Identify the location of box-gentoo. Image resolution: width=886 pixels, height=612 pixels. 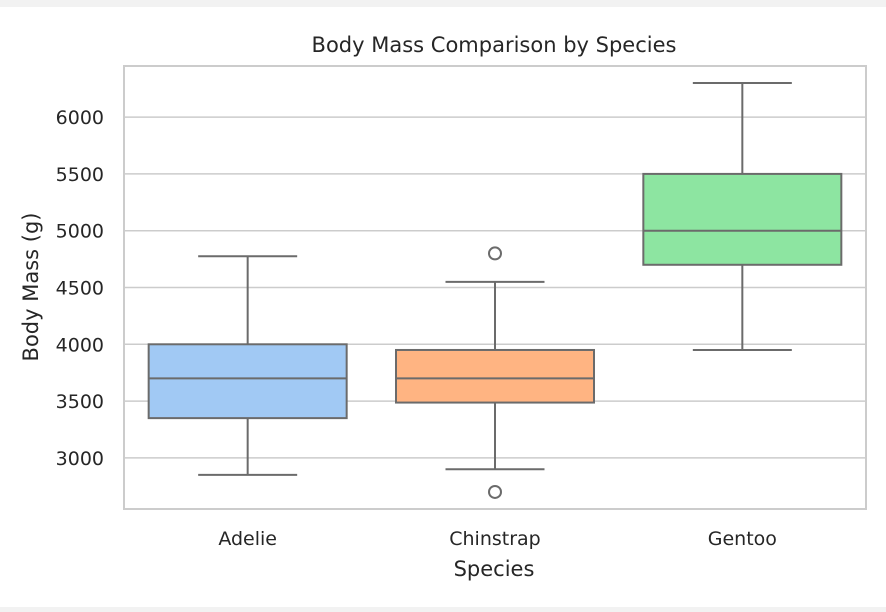
(742, 216).